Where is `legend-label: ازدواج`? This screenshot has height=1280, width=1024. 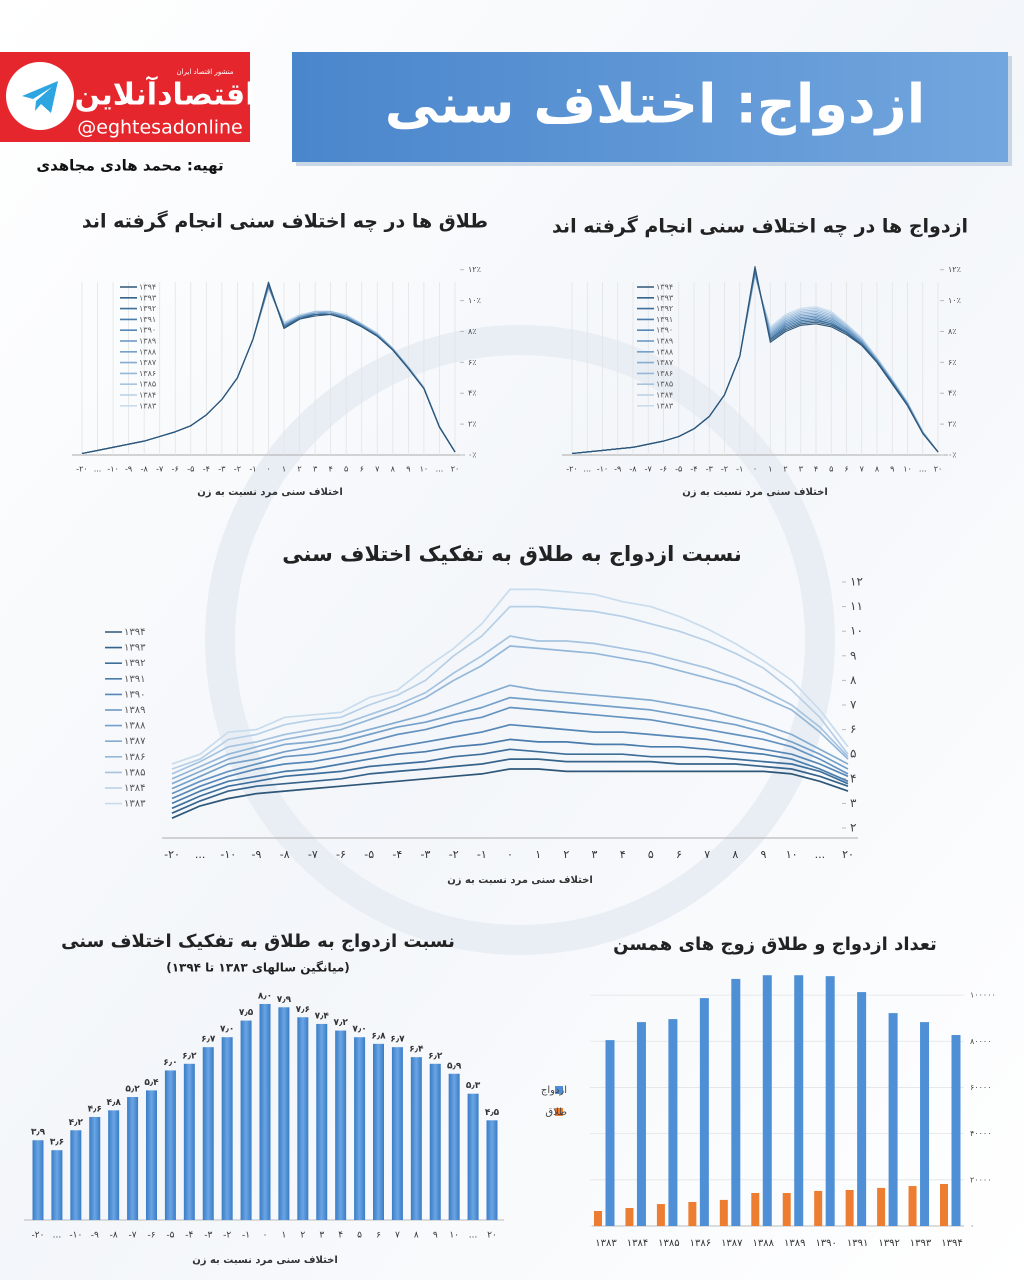
legend-label: ازدواج is located at coordinates (554, 1090).